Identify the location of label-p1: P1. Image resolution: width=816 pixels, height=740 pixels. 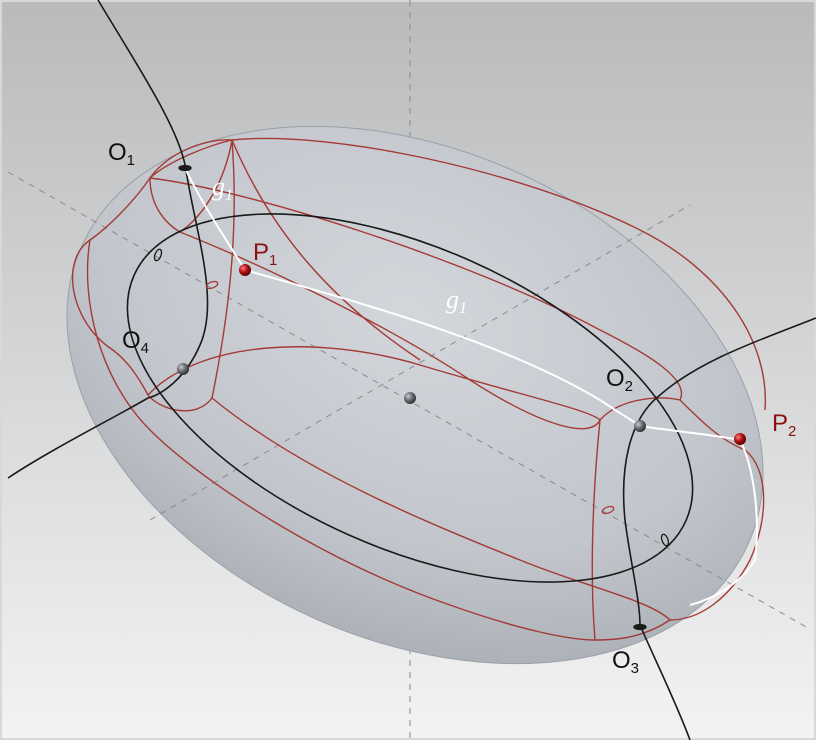
(265, 254).